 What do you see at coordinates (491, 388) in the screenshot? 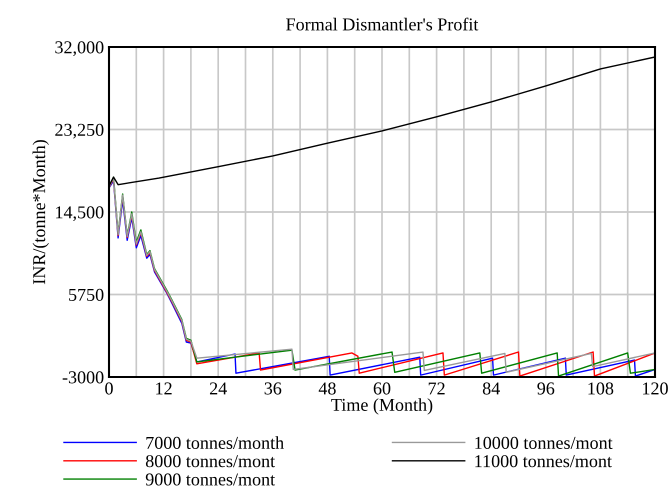
I see `x-tick-label: 84` at bounding box center [491, 388].